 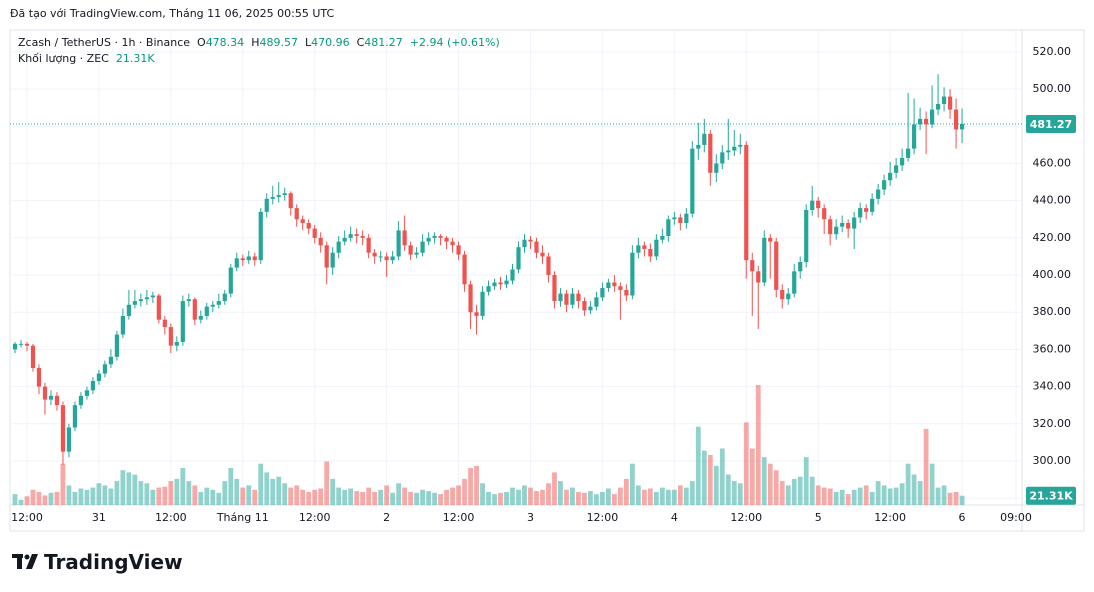 I want to click on brand: TradingView, so click(x=113, y=562).